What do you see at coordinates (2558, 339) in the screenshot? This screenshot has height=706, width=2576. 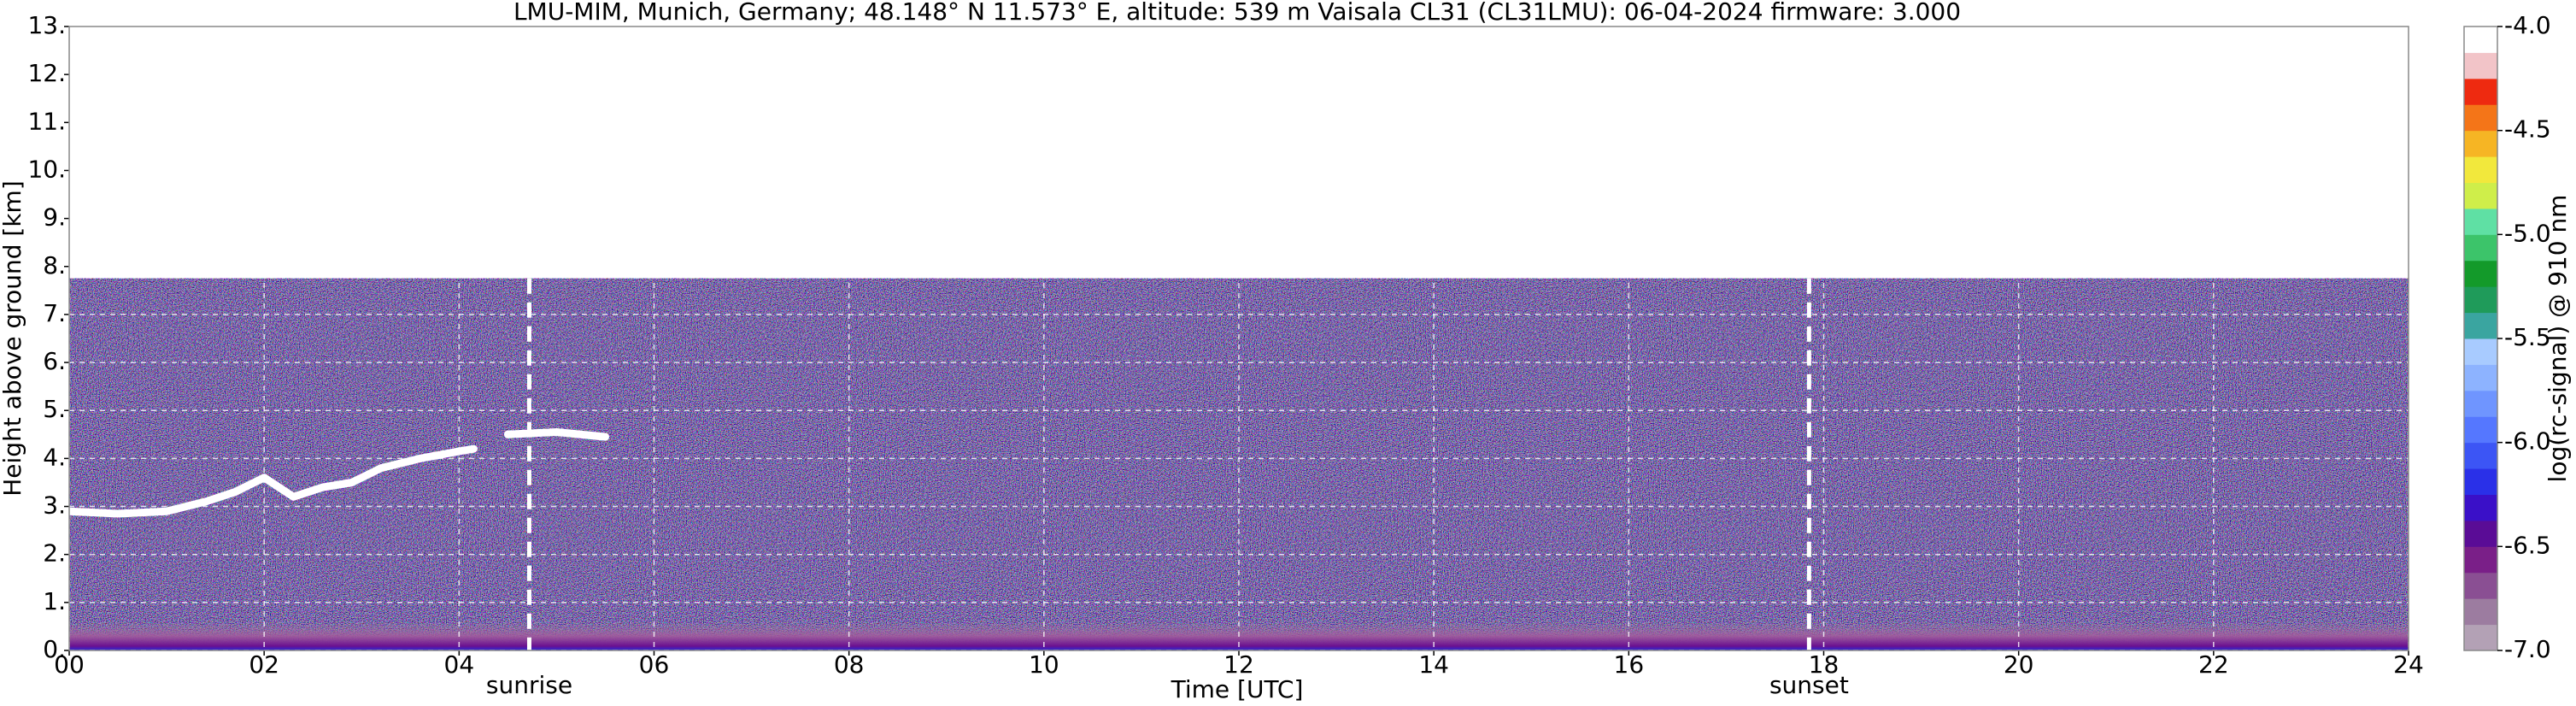 I see `colorbar-label: log(rc-signal) @ 910 nm` at bounding box center [2558, 339].